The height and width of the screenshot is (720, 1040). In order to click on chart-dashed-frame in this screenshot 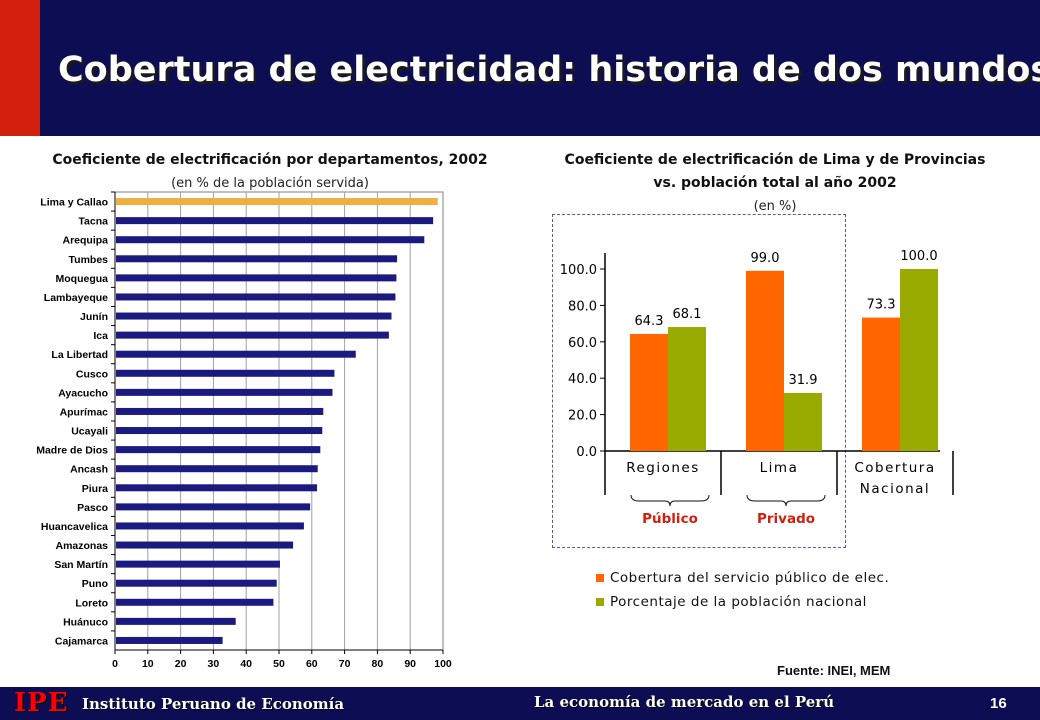, I will do `click(699, 381)`.